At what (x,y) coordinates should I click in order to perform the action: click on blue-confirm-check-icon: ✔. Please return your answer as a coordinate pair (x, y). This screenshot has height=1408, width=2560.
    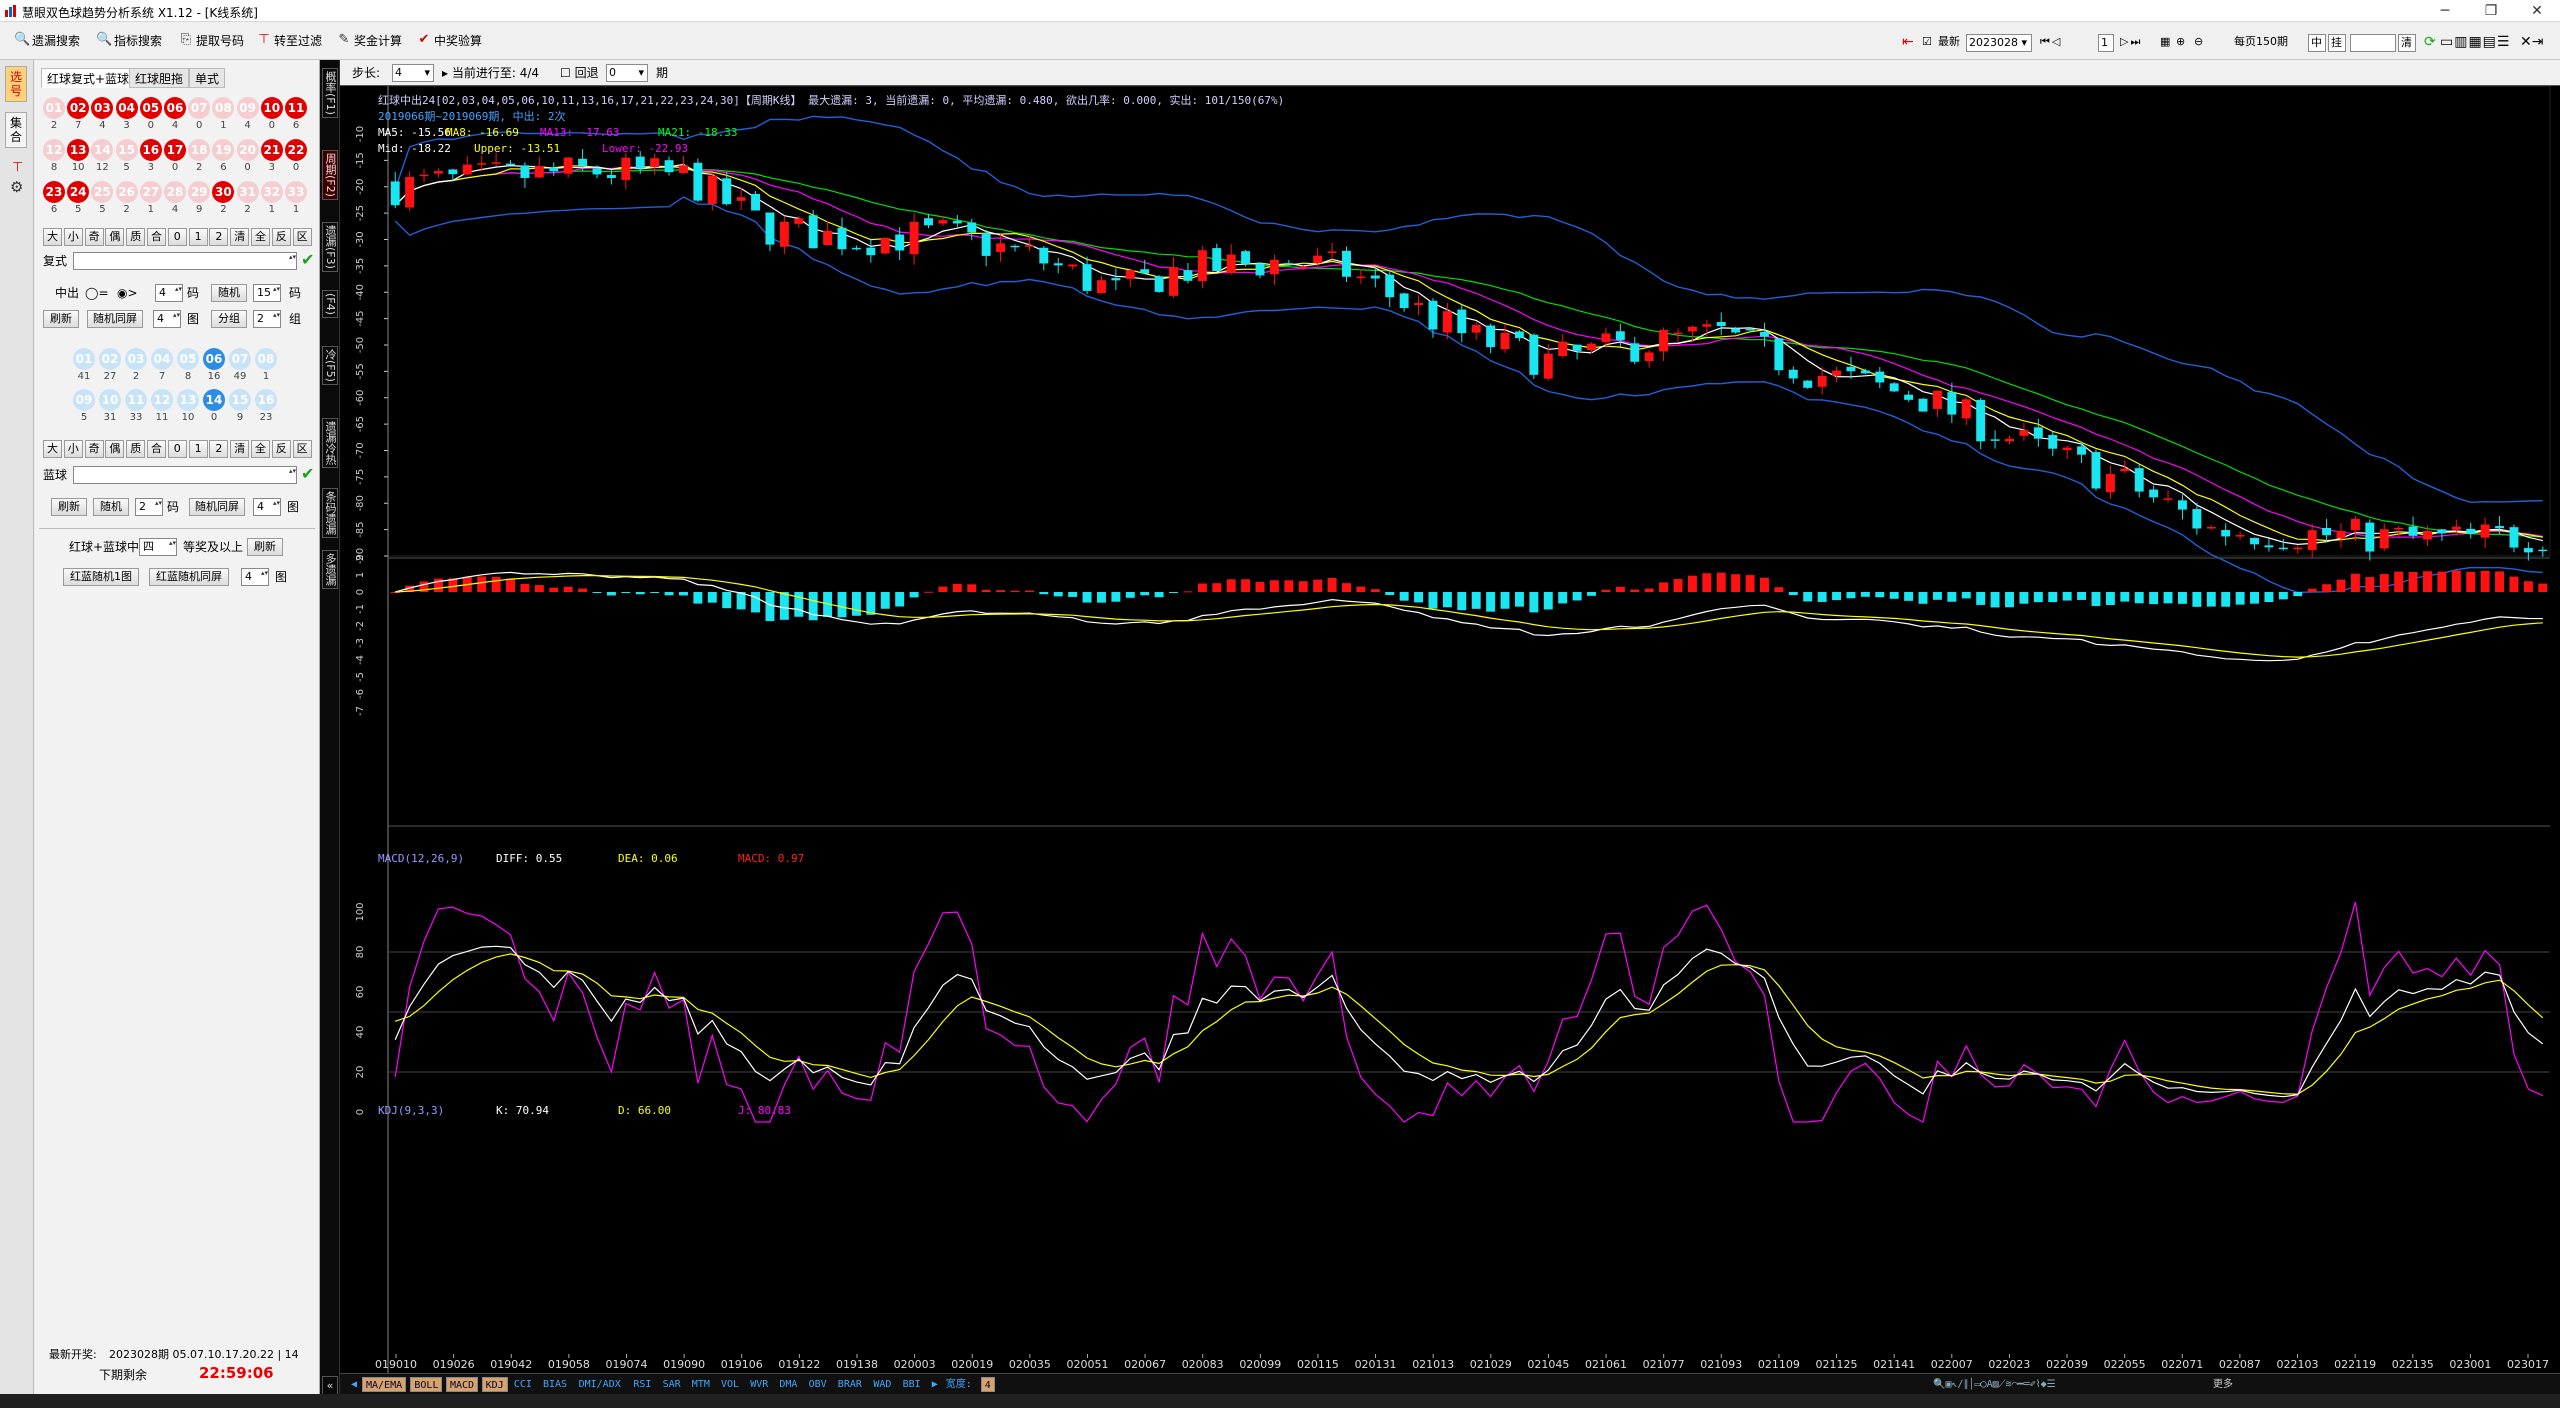
    Looking at the image, I should click on (308, 473).